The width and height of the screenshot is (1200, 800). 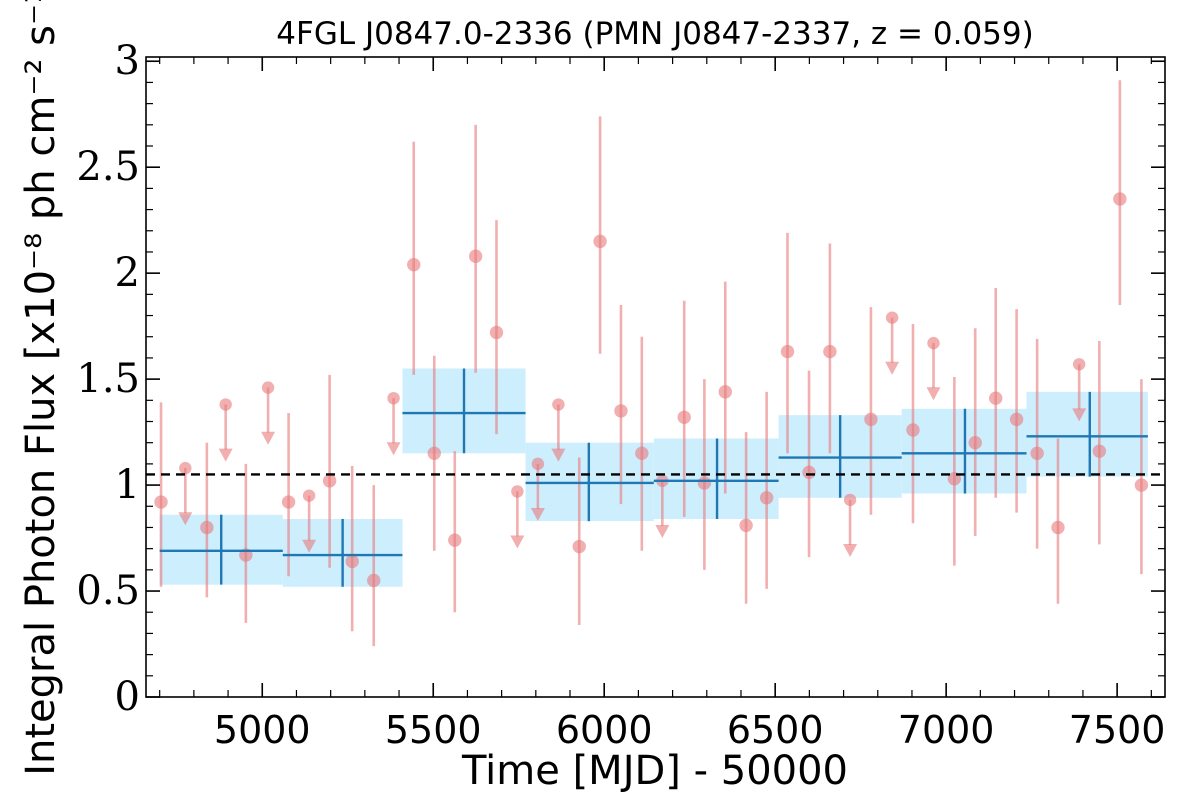 I want to click on y-tick-label: 3, so click(x=127, y=61).